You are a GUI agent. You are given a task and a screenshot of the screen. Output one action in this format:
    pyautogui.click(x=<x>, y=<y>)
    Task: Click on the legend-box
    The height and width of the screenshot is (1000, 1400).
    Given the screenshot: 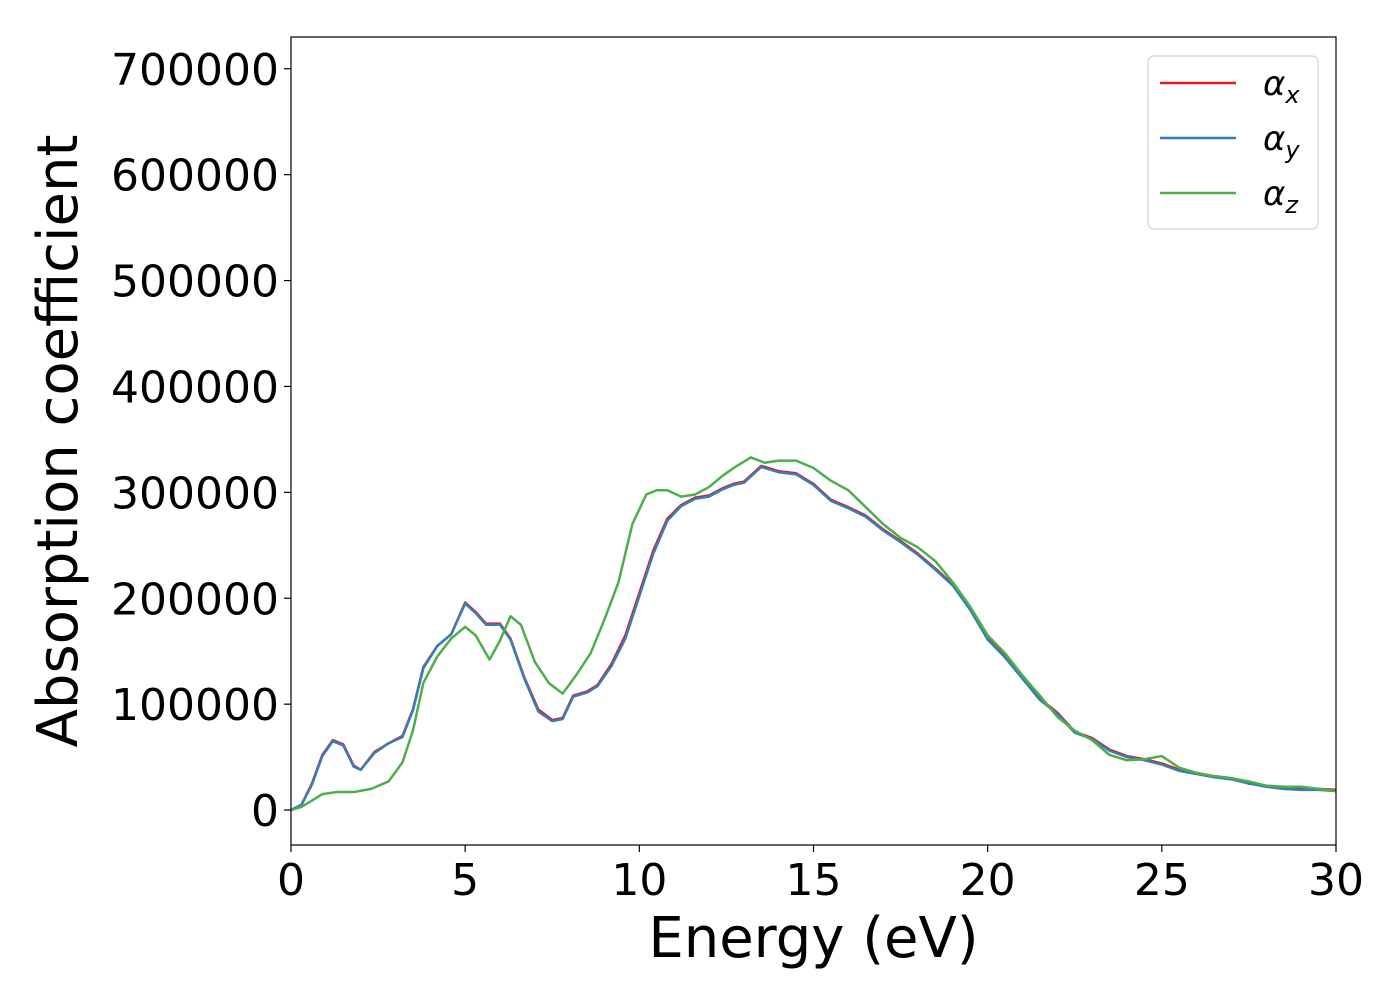 What is the action you would take?
    pyautogui.click(x=1233, y=142)
    